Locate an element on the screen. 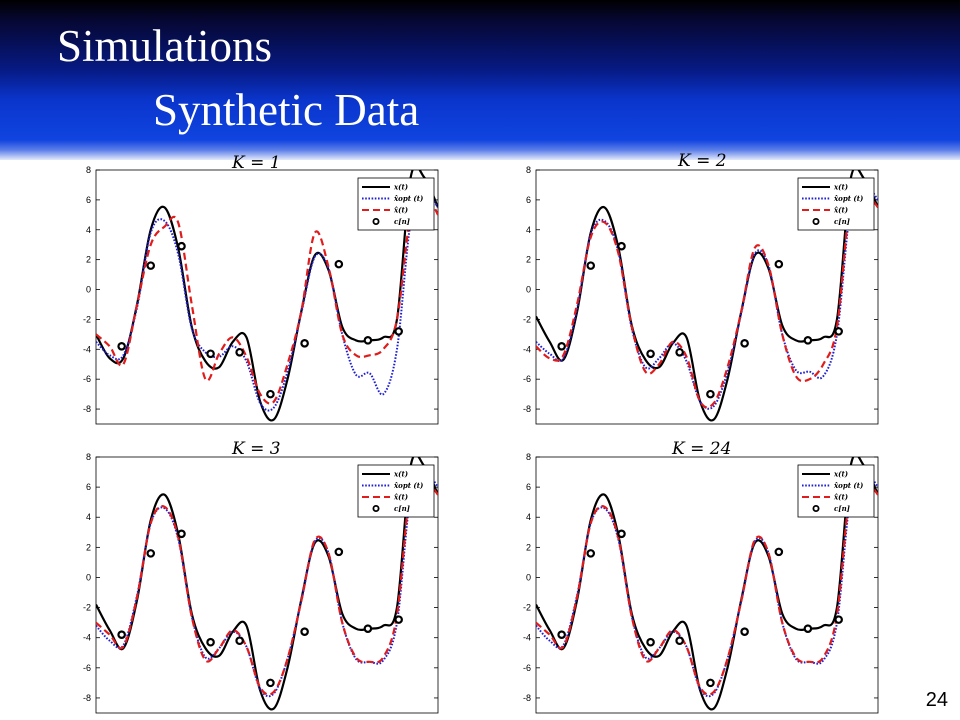 This screenshot has width=960, height=720. panel-title-k24: K = 24 is located at coordinates (702, 449).